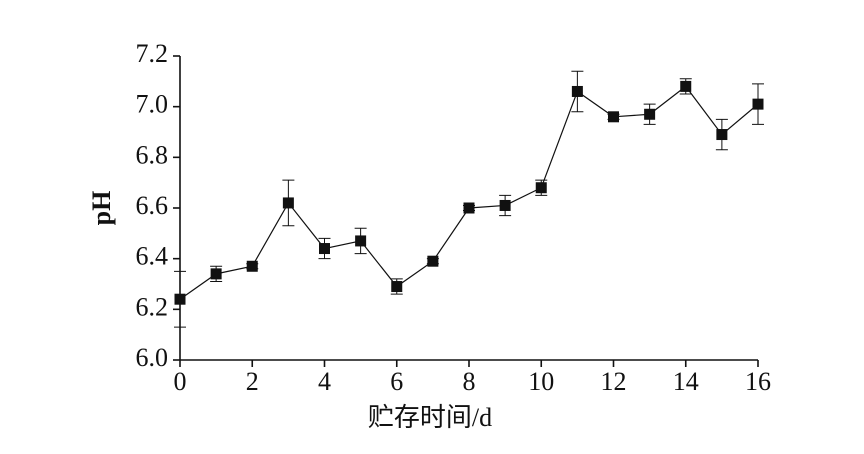 The image size is (864, 454). Describe the element at coordinates (152, 306) in the screenshot. I see `y-tick-label: 6.2` at that location.